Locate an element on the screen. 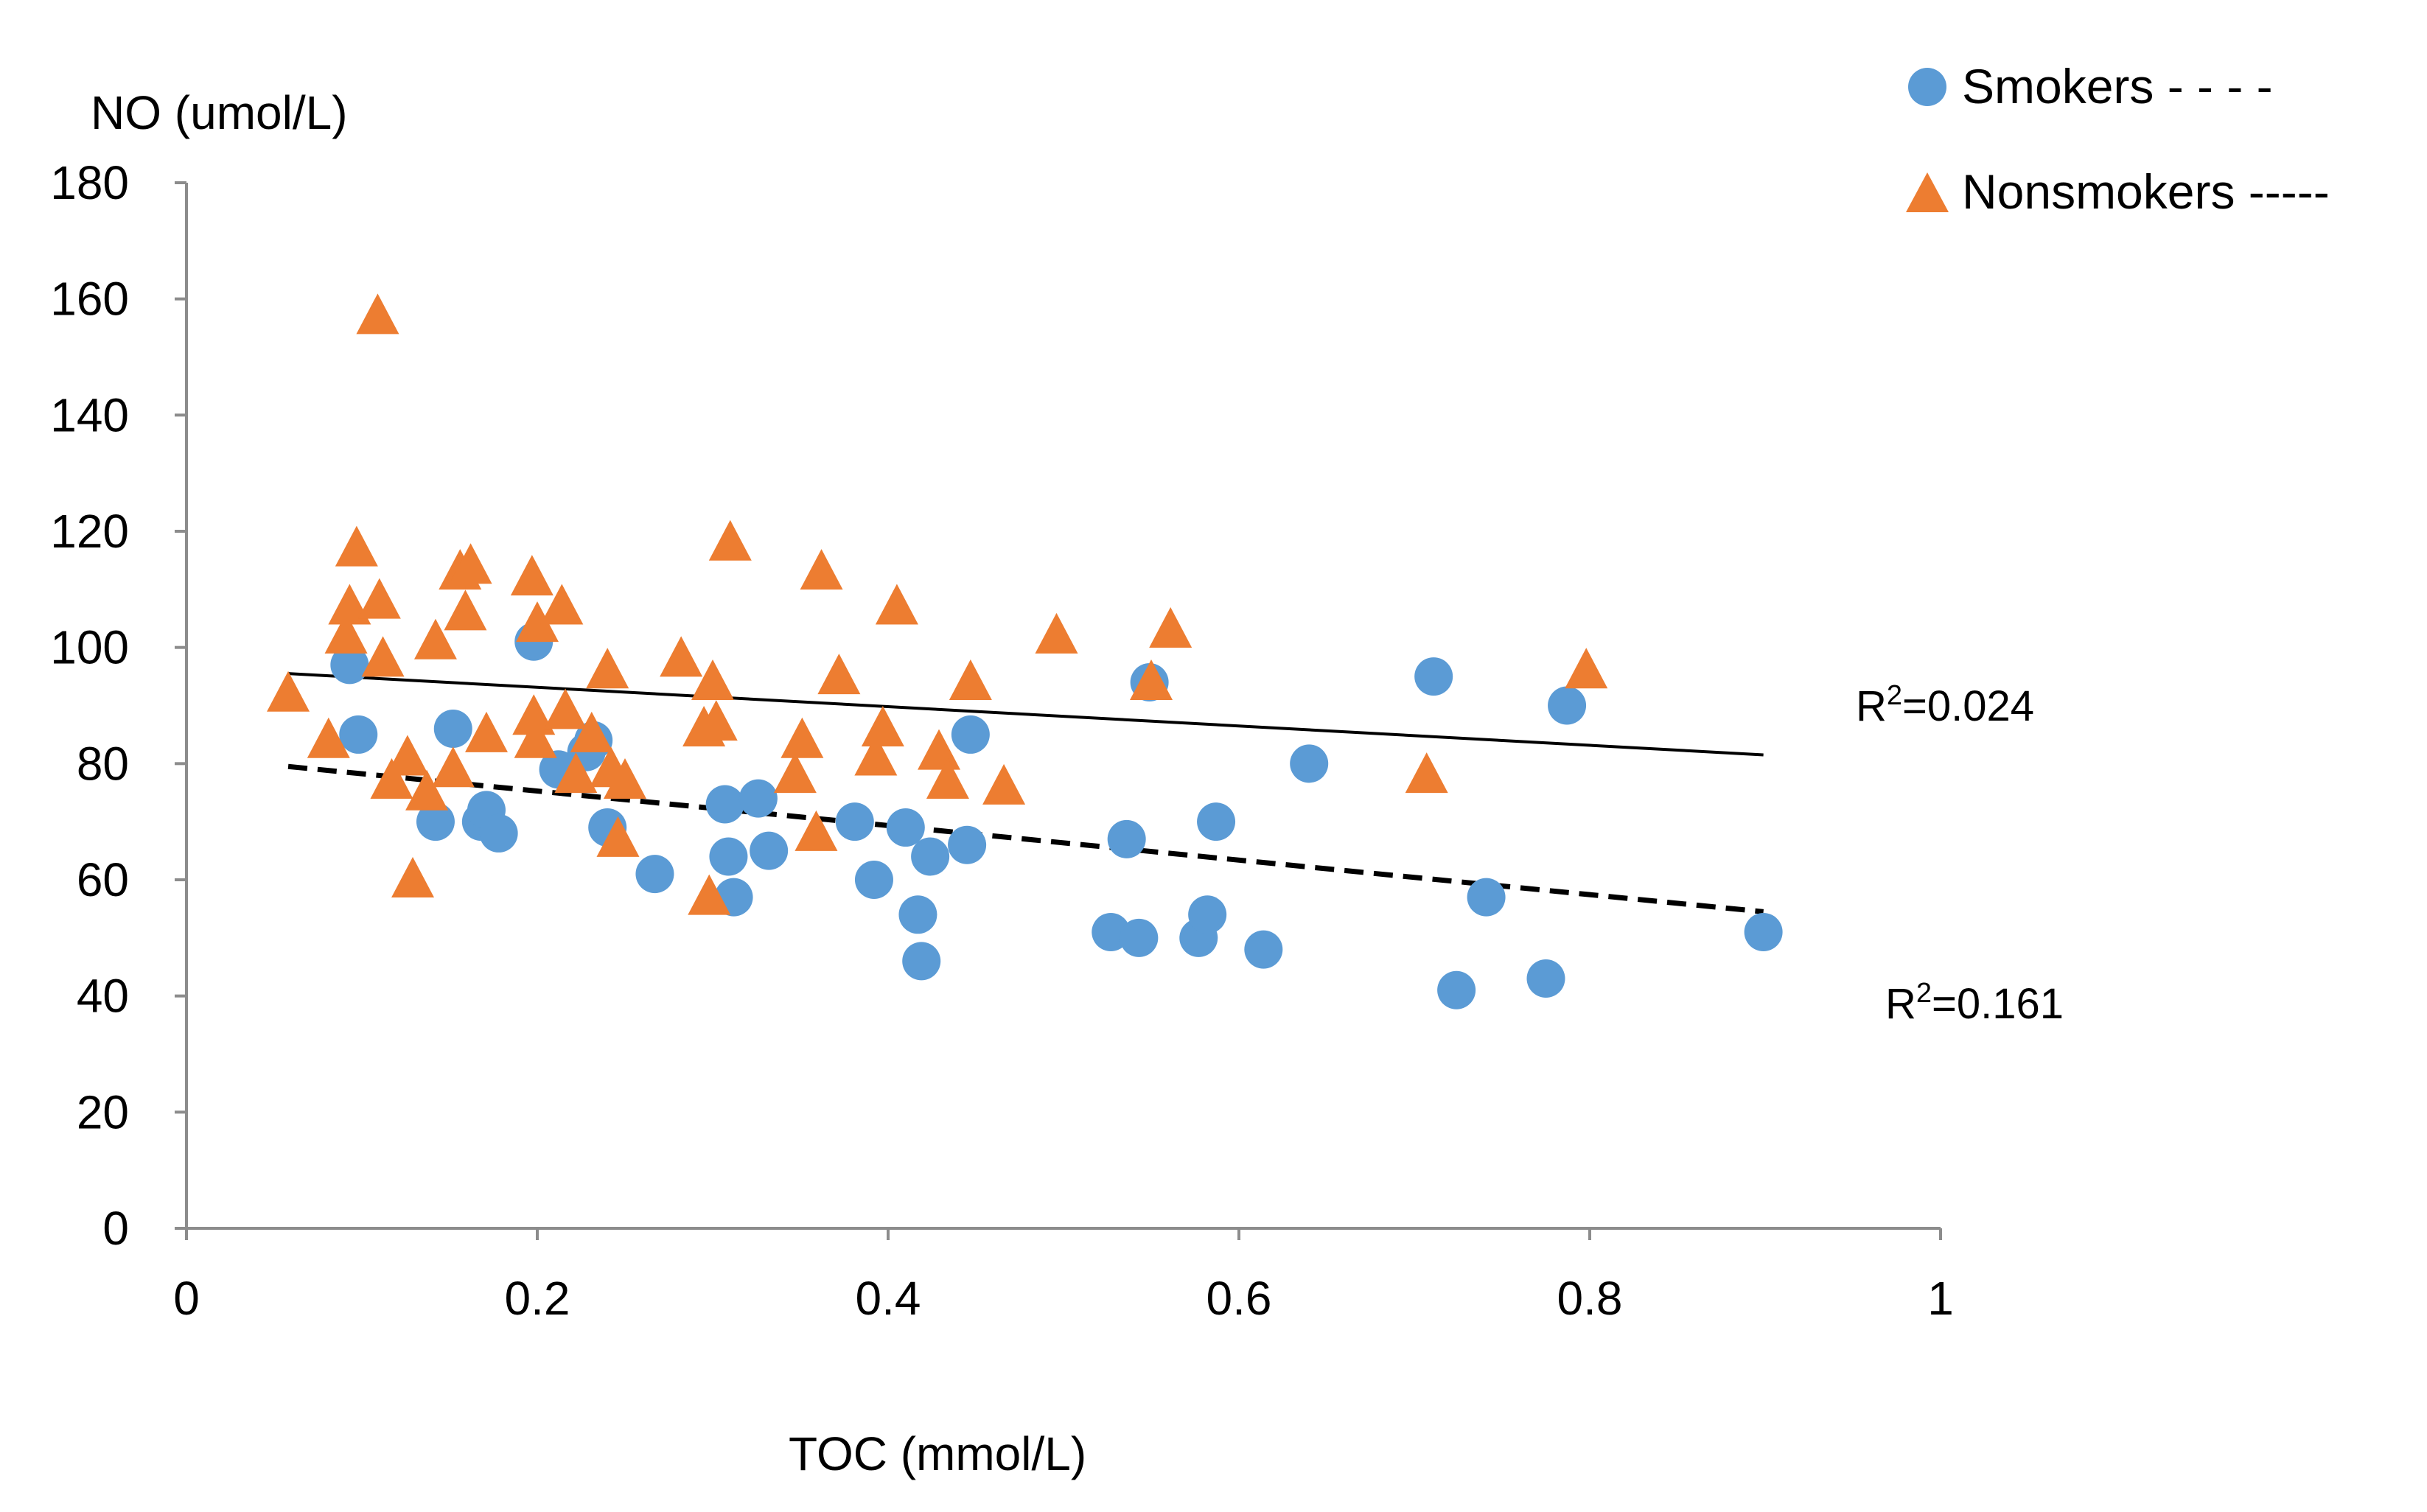 This screenshot has width=2427, height=1512. y-axis-title: NO (umol/L) is located at coordinates (220, 112).